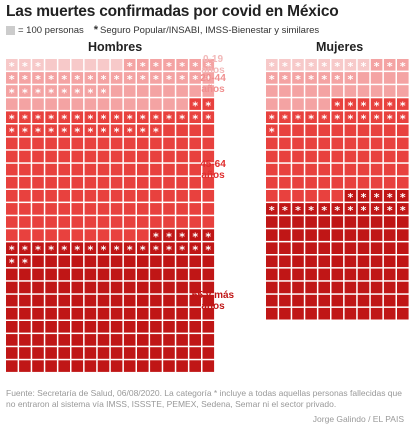  Describe the element at coordinates (213, 169) in the screenshot. I see `age-label: 45-64 años` at that location.